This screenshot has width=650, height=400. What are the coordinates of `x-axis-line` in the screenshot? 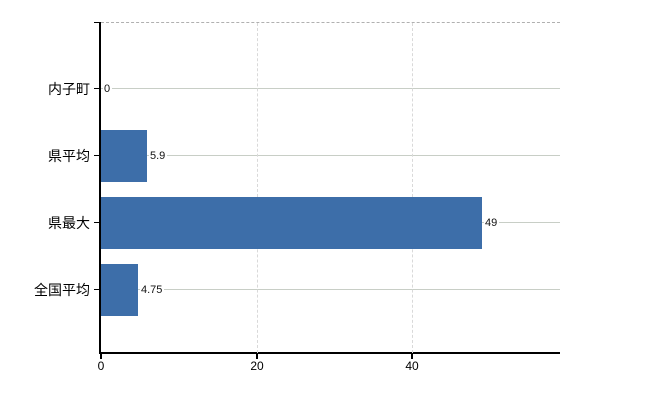 It's located at (329, 353).